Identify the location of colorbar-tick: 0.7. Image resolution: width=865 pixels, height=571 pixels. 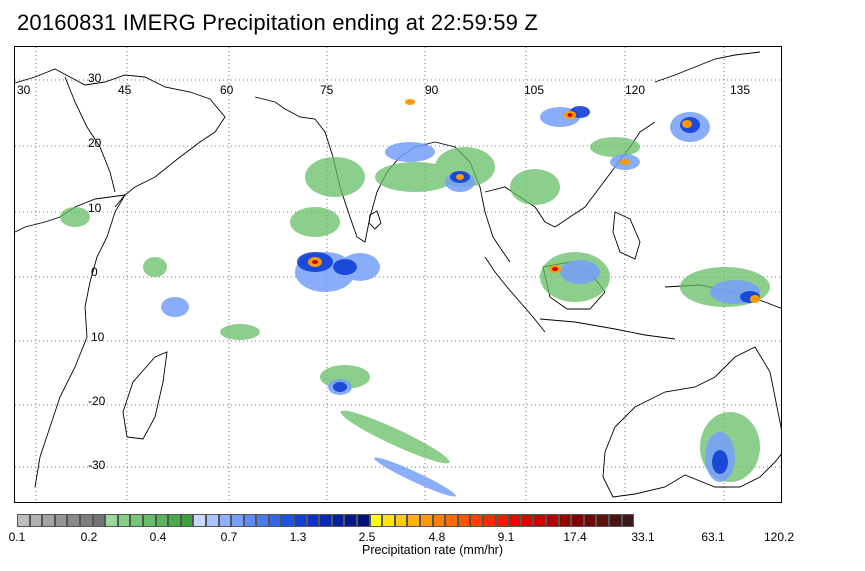
(229, 537).